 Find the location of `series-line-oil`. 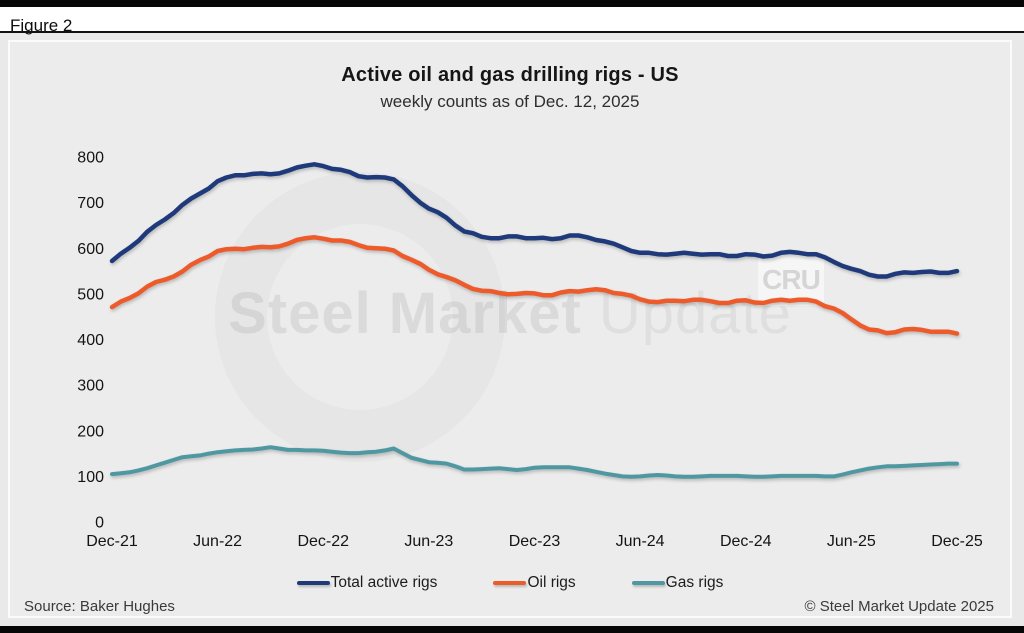

series-line-oil is located at coordinates (534, 285).